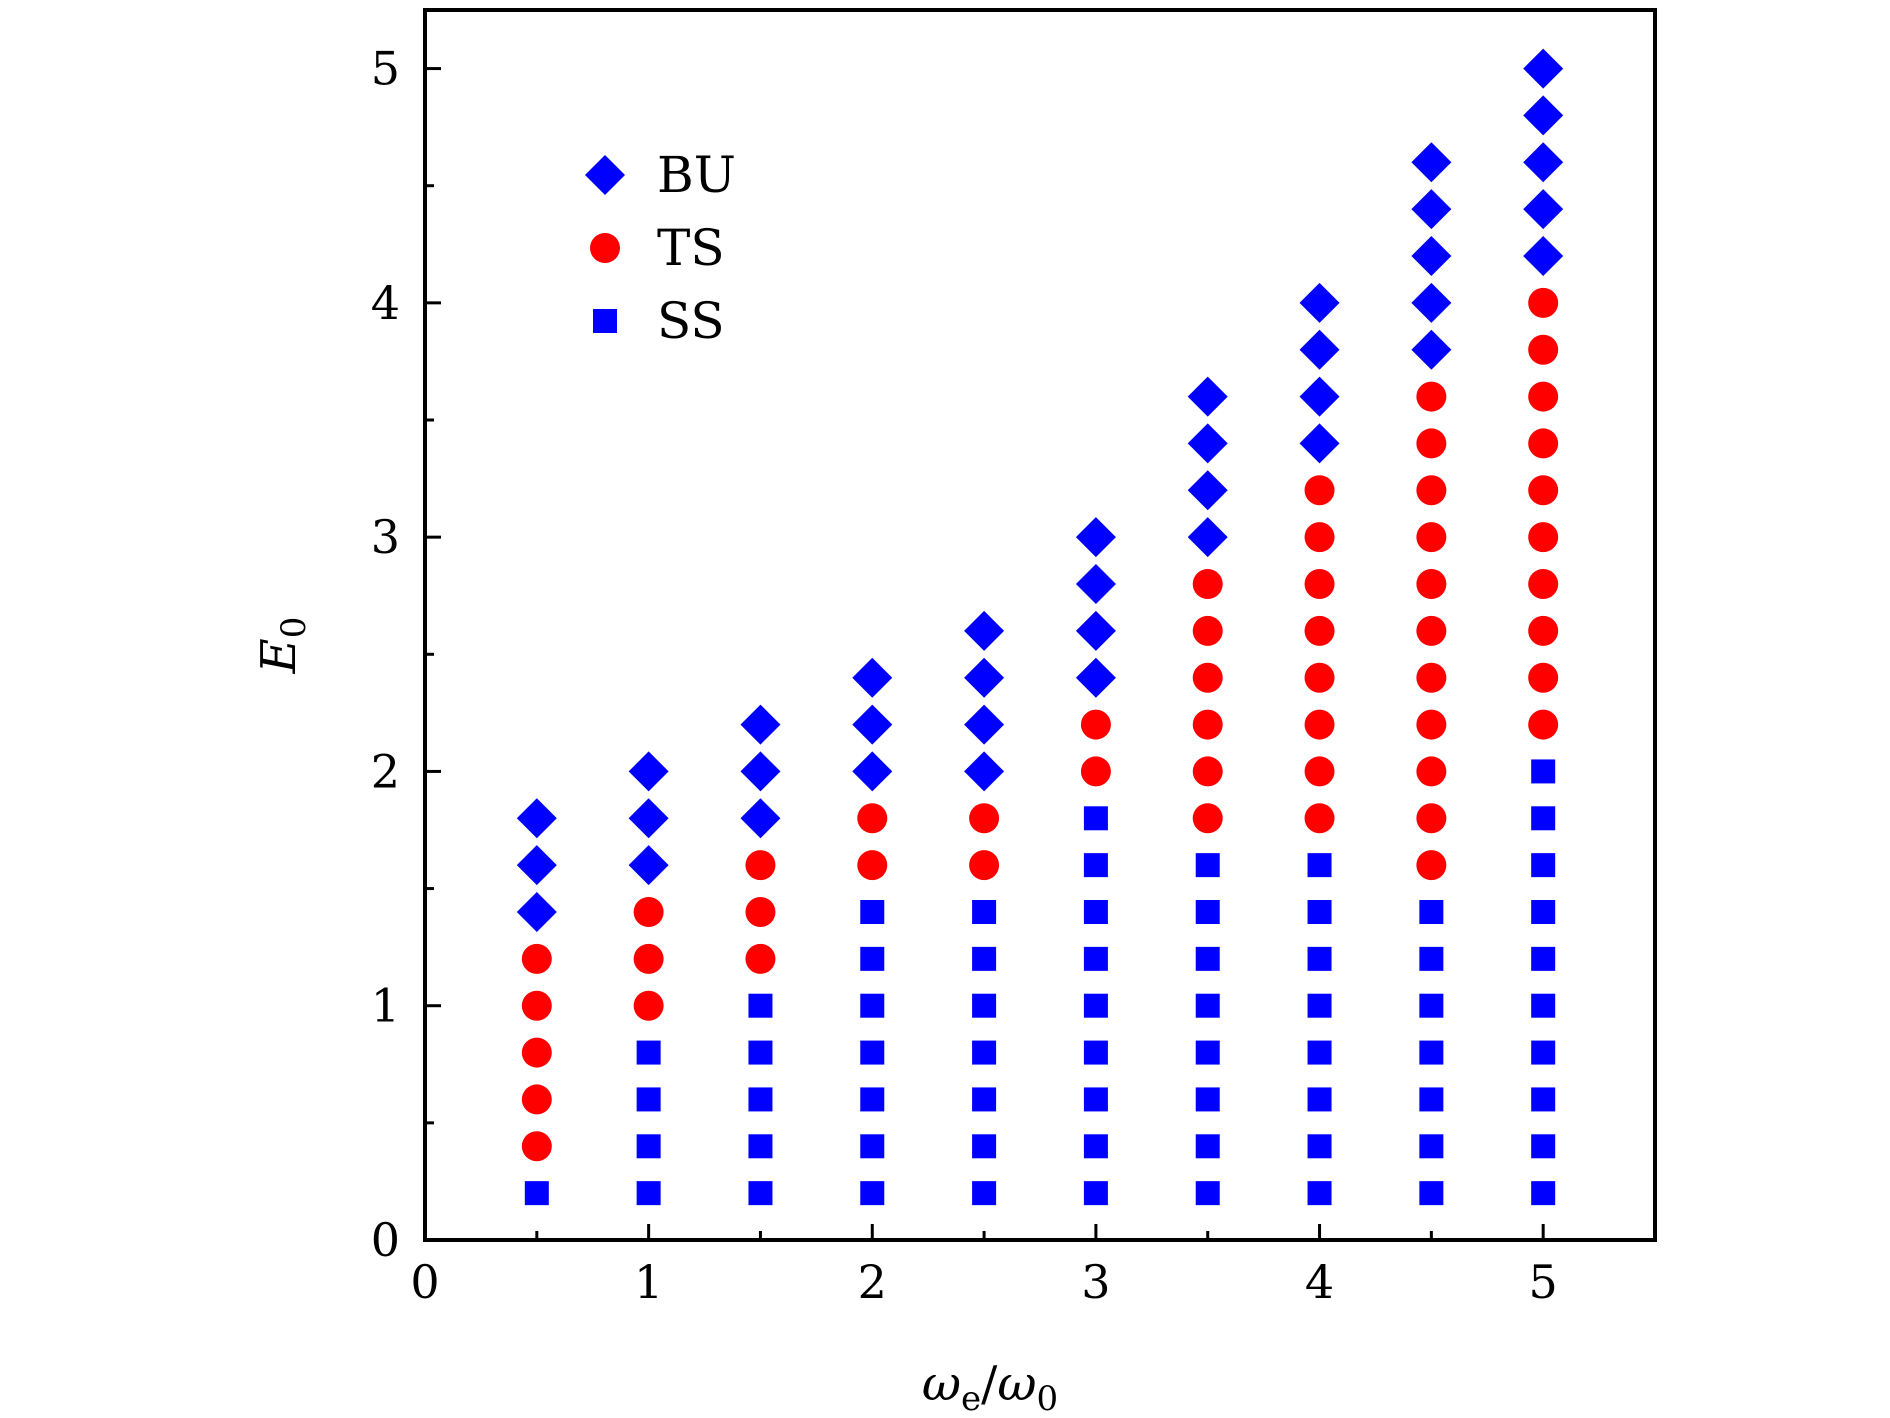 Image resolution: width=1890 pixels, height=1418 pixels. What do you see at coordinates (990, 1387) in the screenshot?
I see `x-axis-label: ωe/ω0` at bounding box center [990, 1387].